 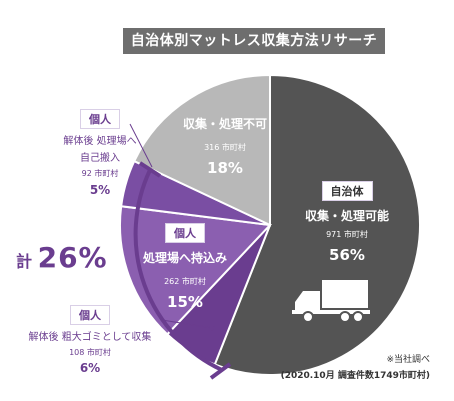 What do you see at coordinates (185, 281) in the screenshot?
I see `slice-count-bring-in: 262 市町村` at bounding box center [185, 281].